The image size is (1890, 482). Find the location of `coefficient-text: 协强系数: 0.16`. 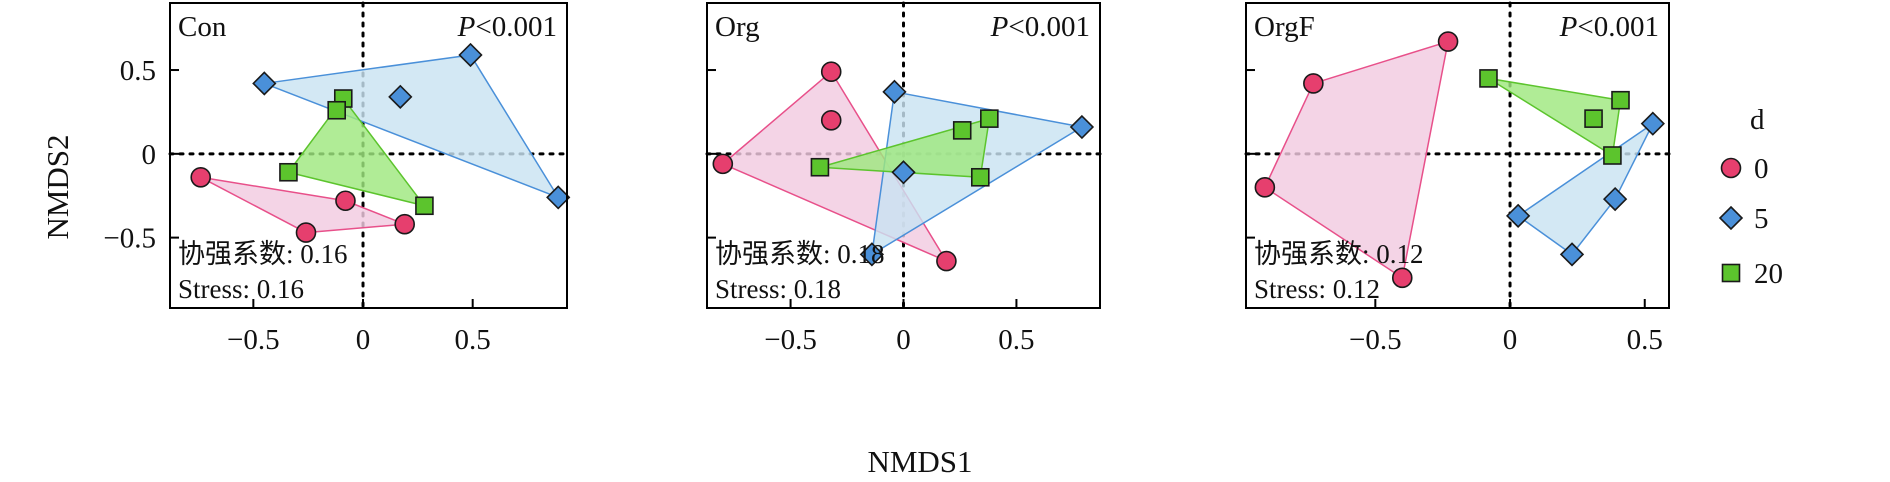

coefficient-text: 协强系数: 0.16 is located at coordinates (263, 254).